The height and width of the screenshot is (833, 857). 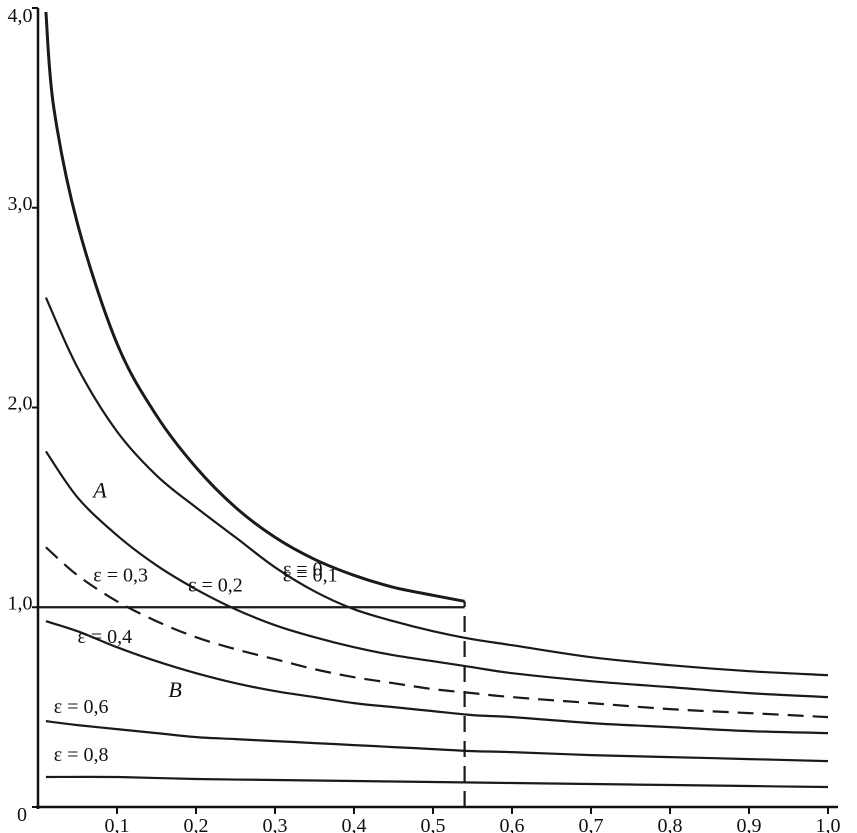 What do you see at coordinates (20, 204) in the screenshot?
I see `y-tick-label: 3,0` at bounding box center [20, 204].